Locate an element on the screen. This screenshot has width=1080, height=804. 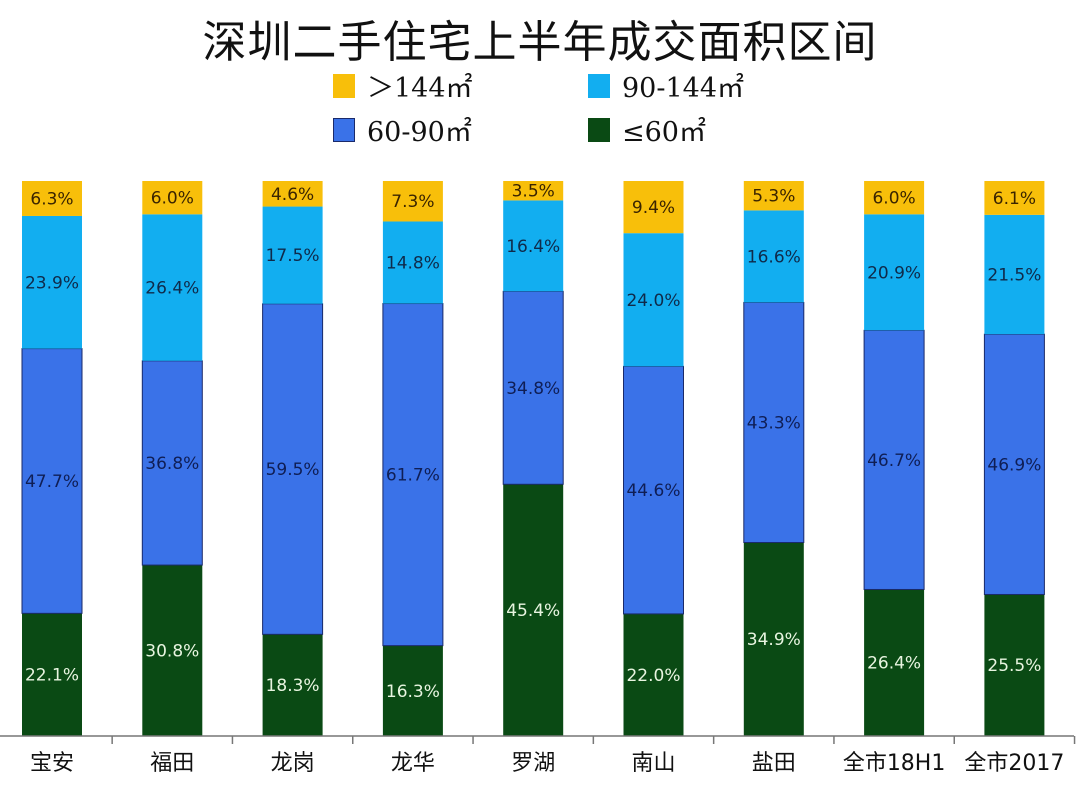
data-label: 4.6% is located at coordinates (292, 195).